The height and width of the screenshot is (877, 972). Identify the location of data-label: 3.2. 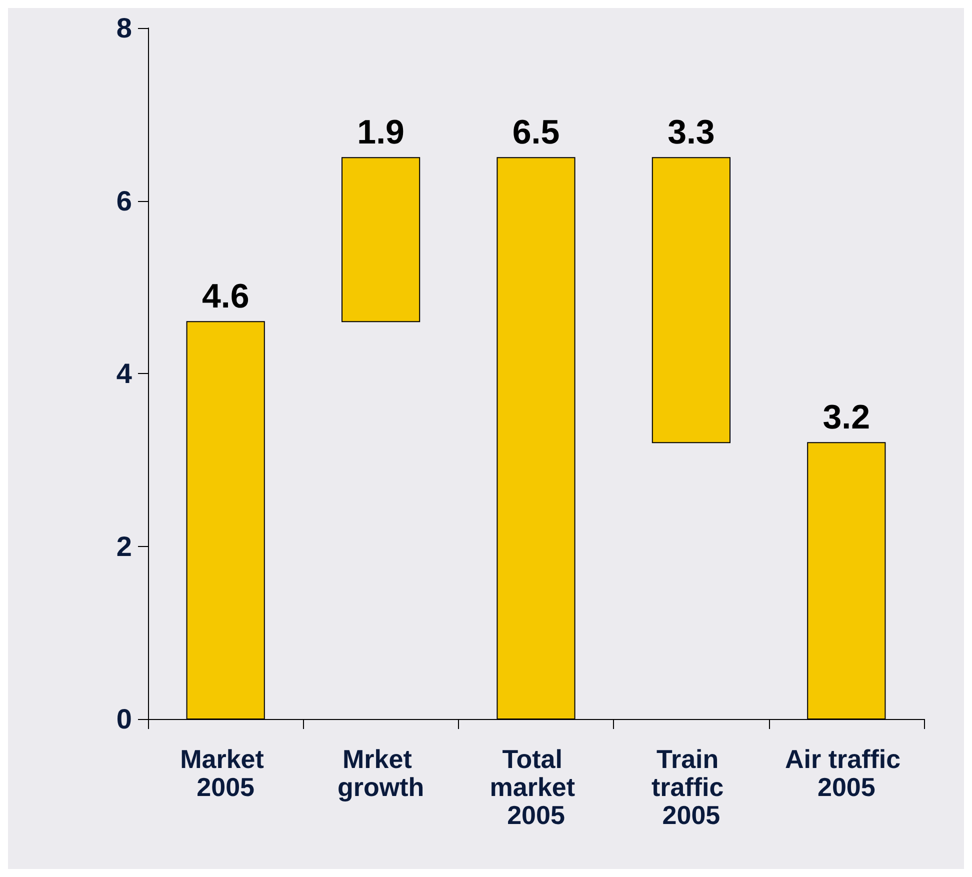
(846, 417).